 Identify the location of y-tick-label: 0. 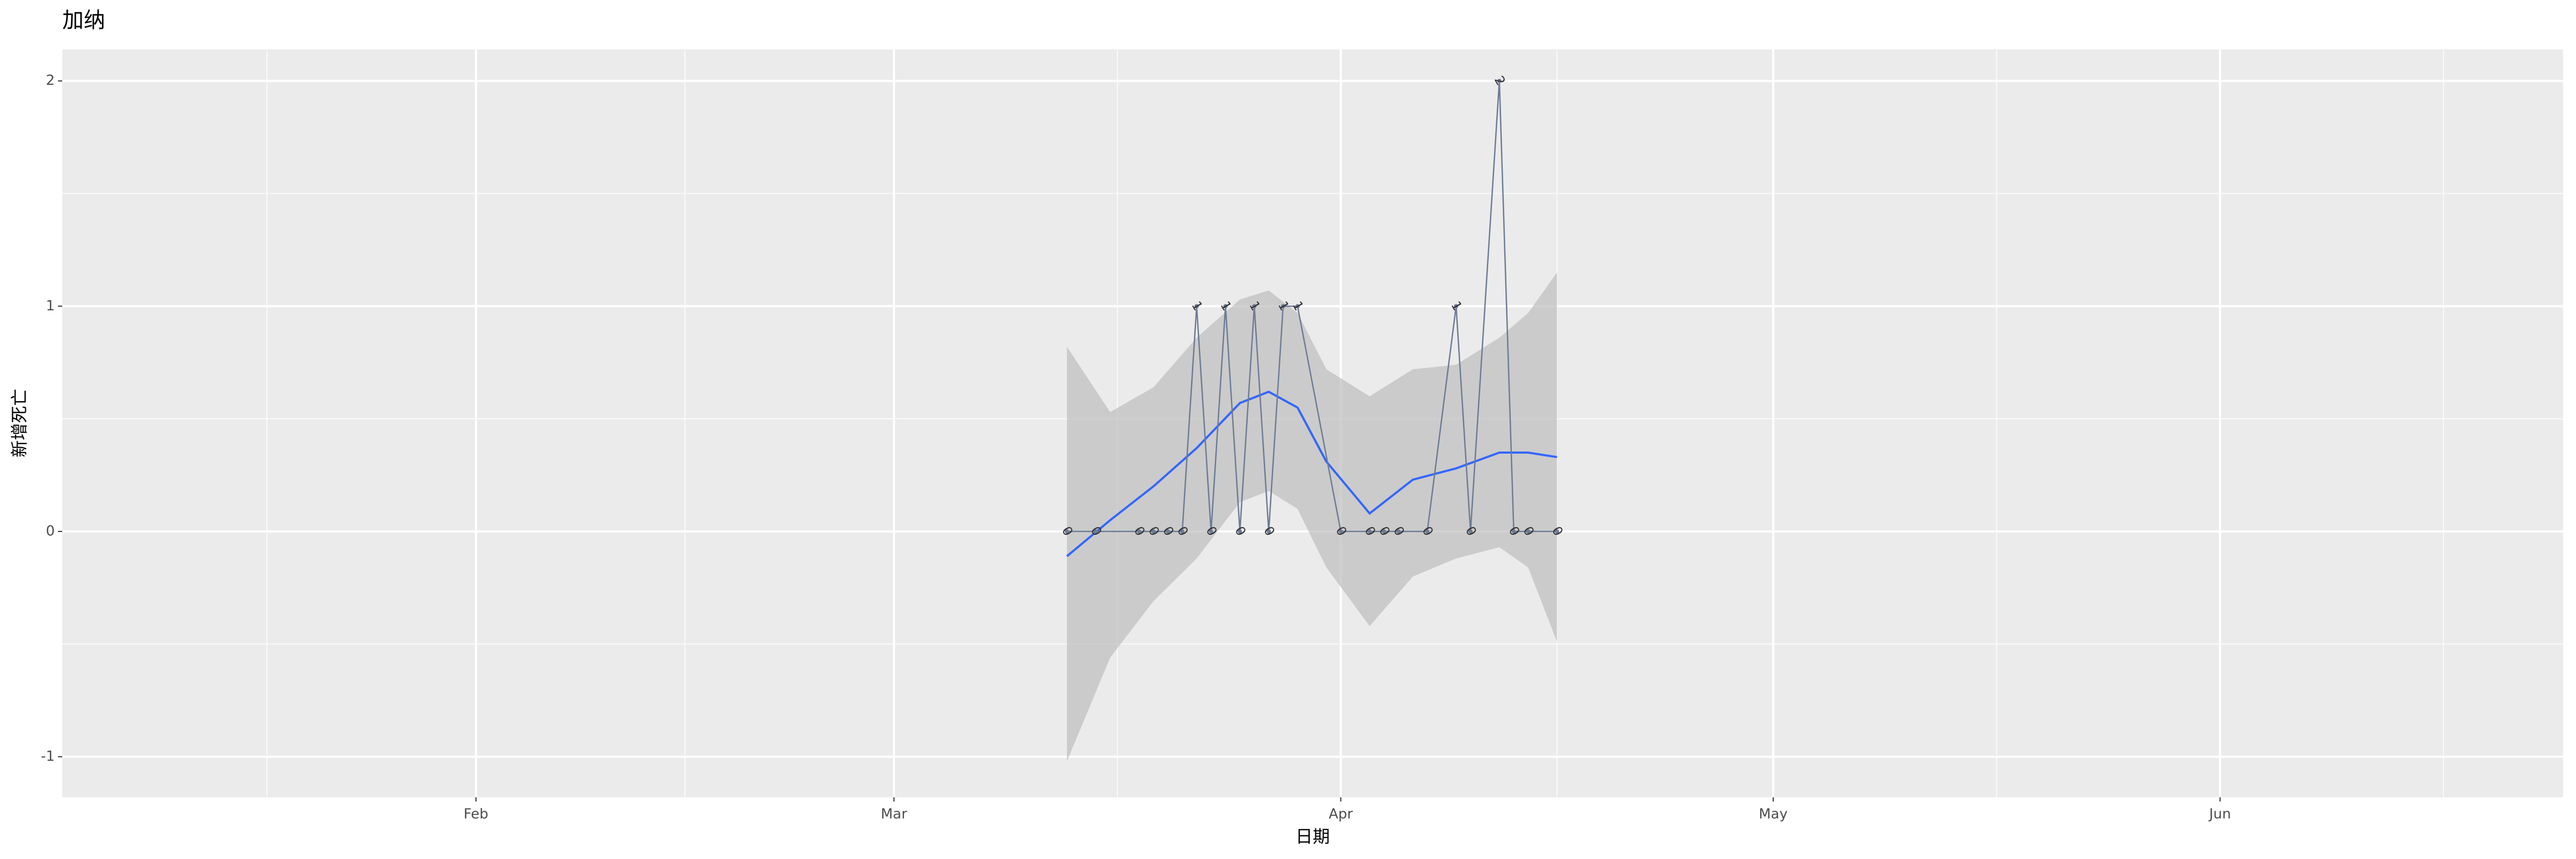
(50, 531).